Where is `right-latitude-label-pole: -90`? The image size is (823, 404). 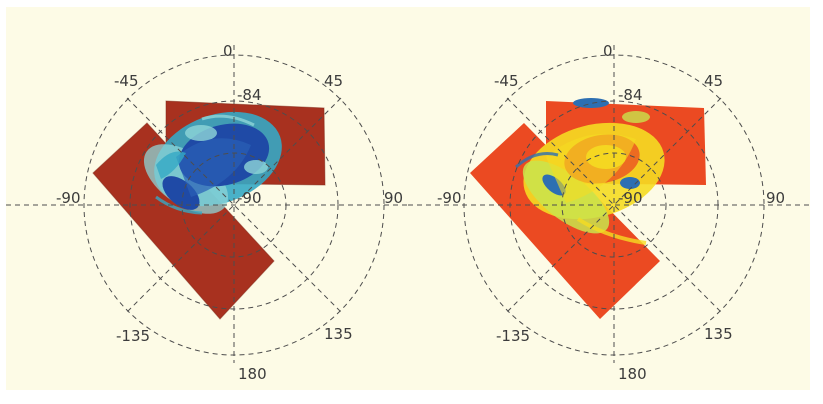 right-latitude-label-pole: -90 is located at coordinates (630, 198).